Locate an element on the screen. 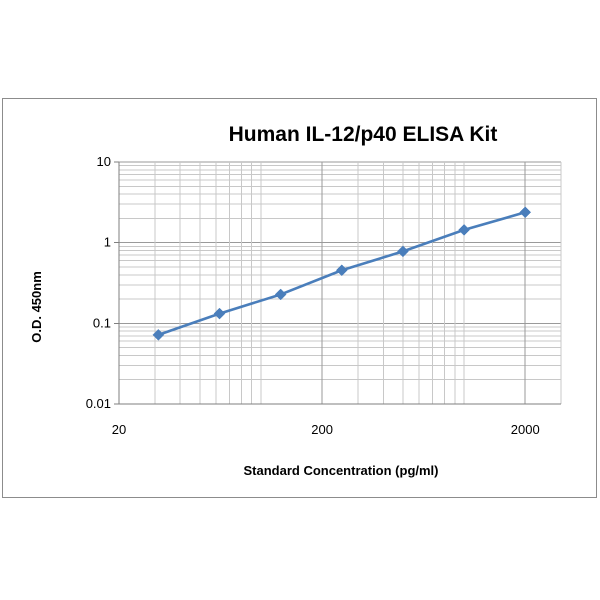  y-axis-label: O.D. 450nm is located at coordinates (36, 307).